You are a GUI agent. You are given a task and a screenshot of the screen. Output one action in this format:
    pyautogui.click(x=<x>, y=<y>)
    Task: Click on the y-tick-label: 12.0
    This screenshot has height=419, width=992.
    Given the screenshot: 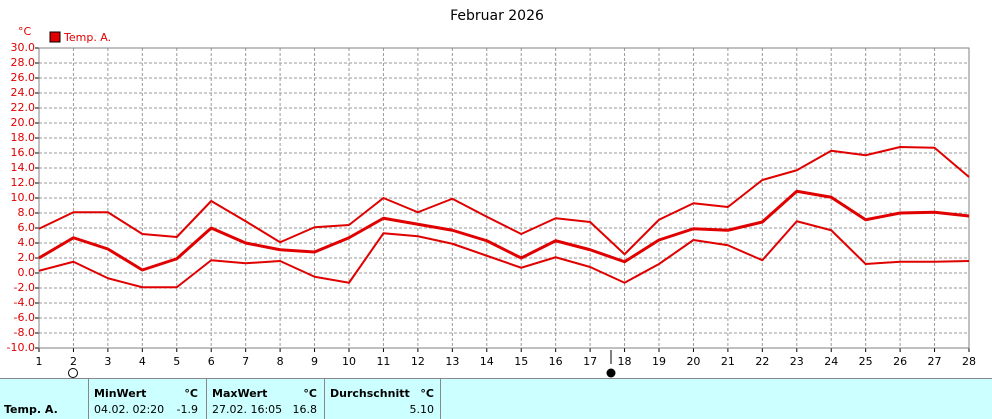 What is the action you would take?
    pyautogui.click(x=23, y=182)
    